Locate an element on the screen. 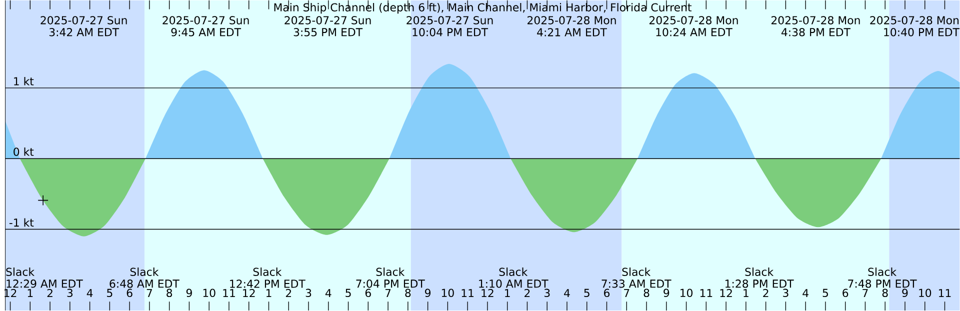 The width and height of the screenshot is (960, 311). annotation: 3:55 PM EDT is located at coordinates (328, 32).